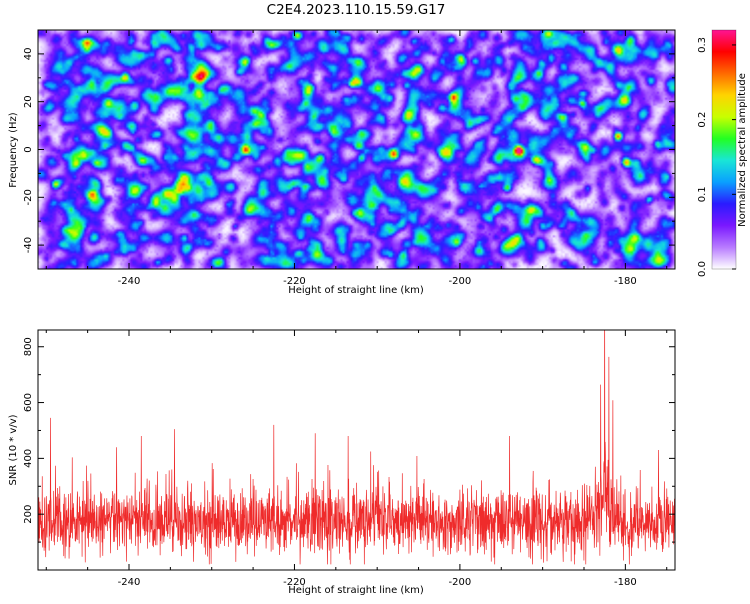 The image size is (750, 604). I want to click on heatmap-y-tick-label: 20, so click(28, 101).